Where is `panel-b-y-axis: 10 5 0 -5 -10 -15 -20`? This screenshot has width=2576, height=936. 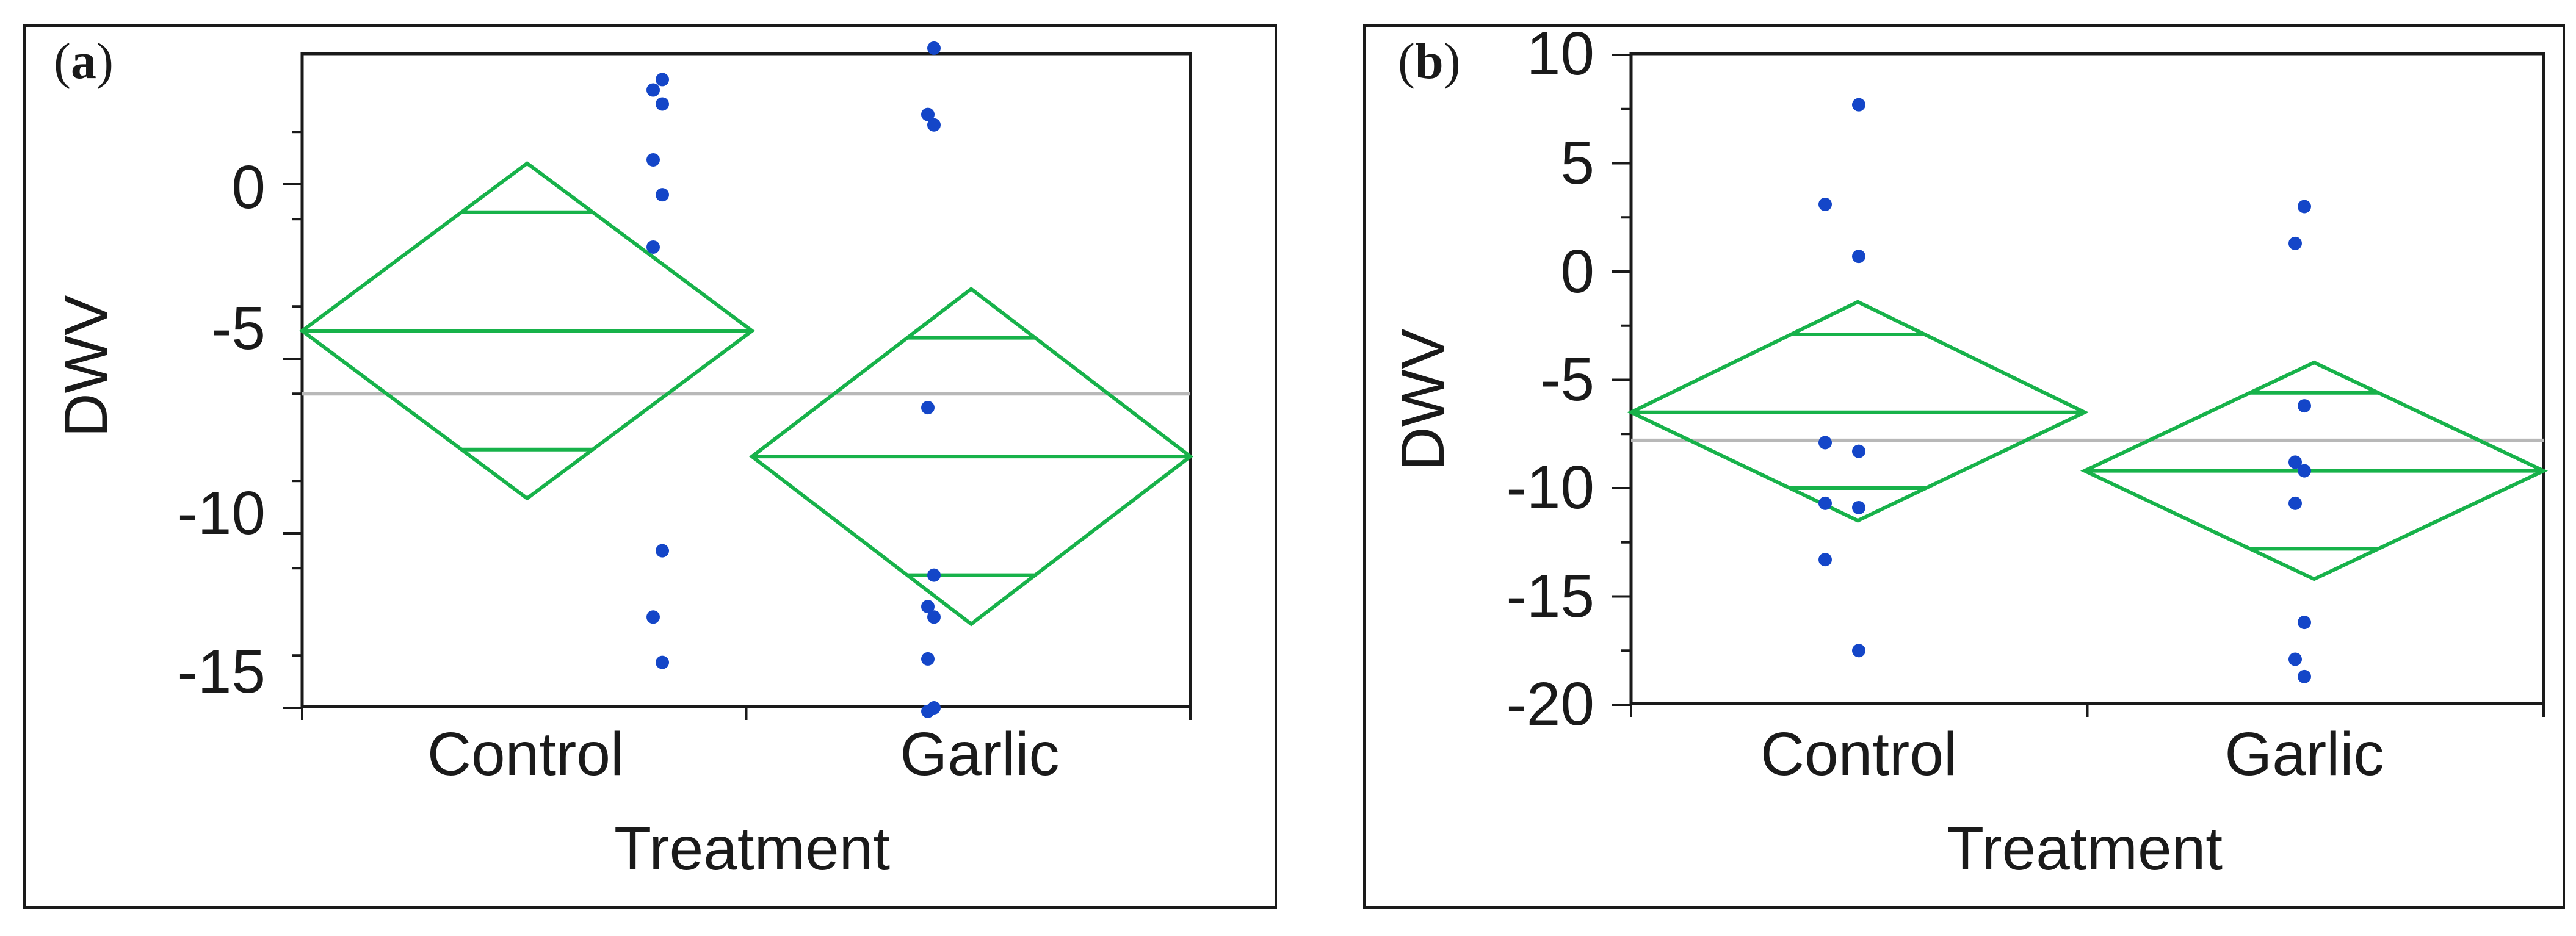
panel-b-y-axis: 10 5 0 -5 -10 -15 -20 is located at coordinates (1568, 379).